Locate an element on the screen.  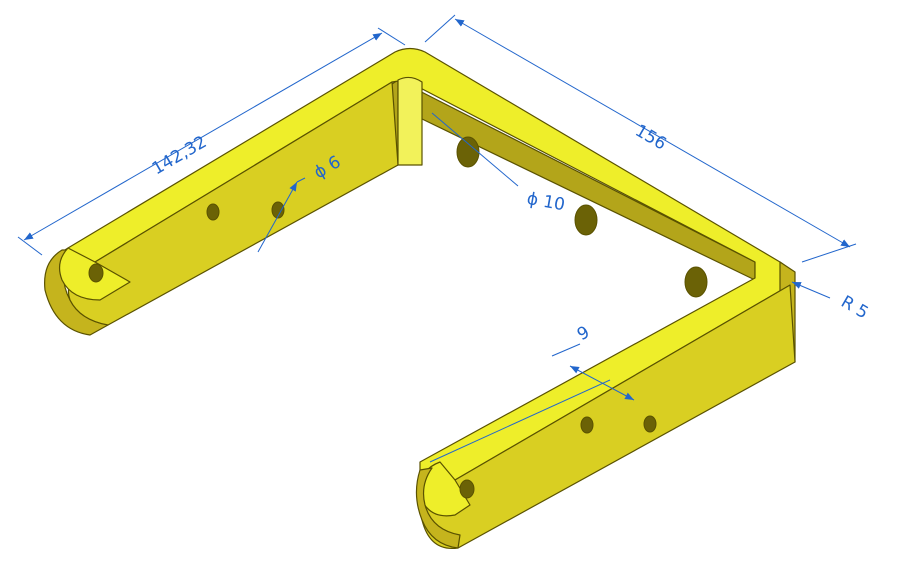
dim-hole6-shoulder is located at coordinates (301, 180).